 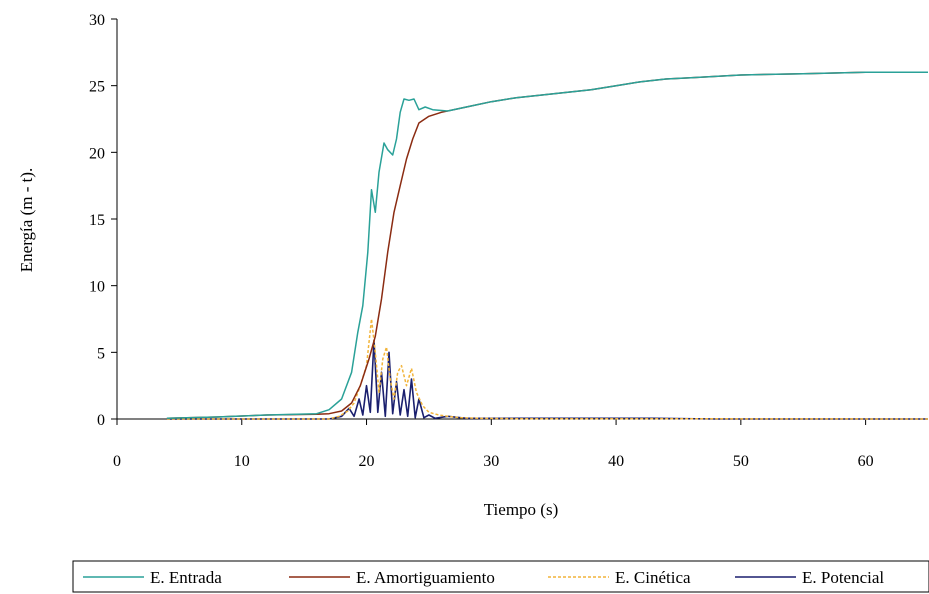 I want to click on y-ticks: 0 5 10 15 20 25 30, so click(x=103, y=220).